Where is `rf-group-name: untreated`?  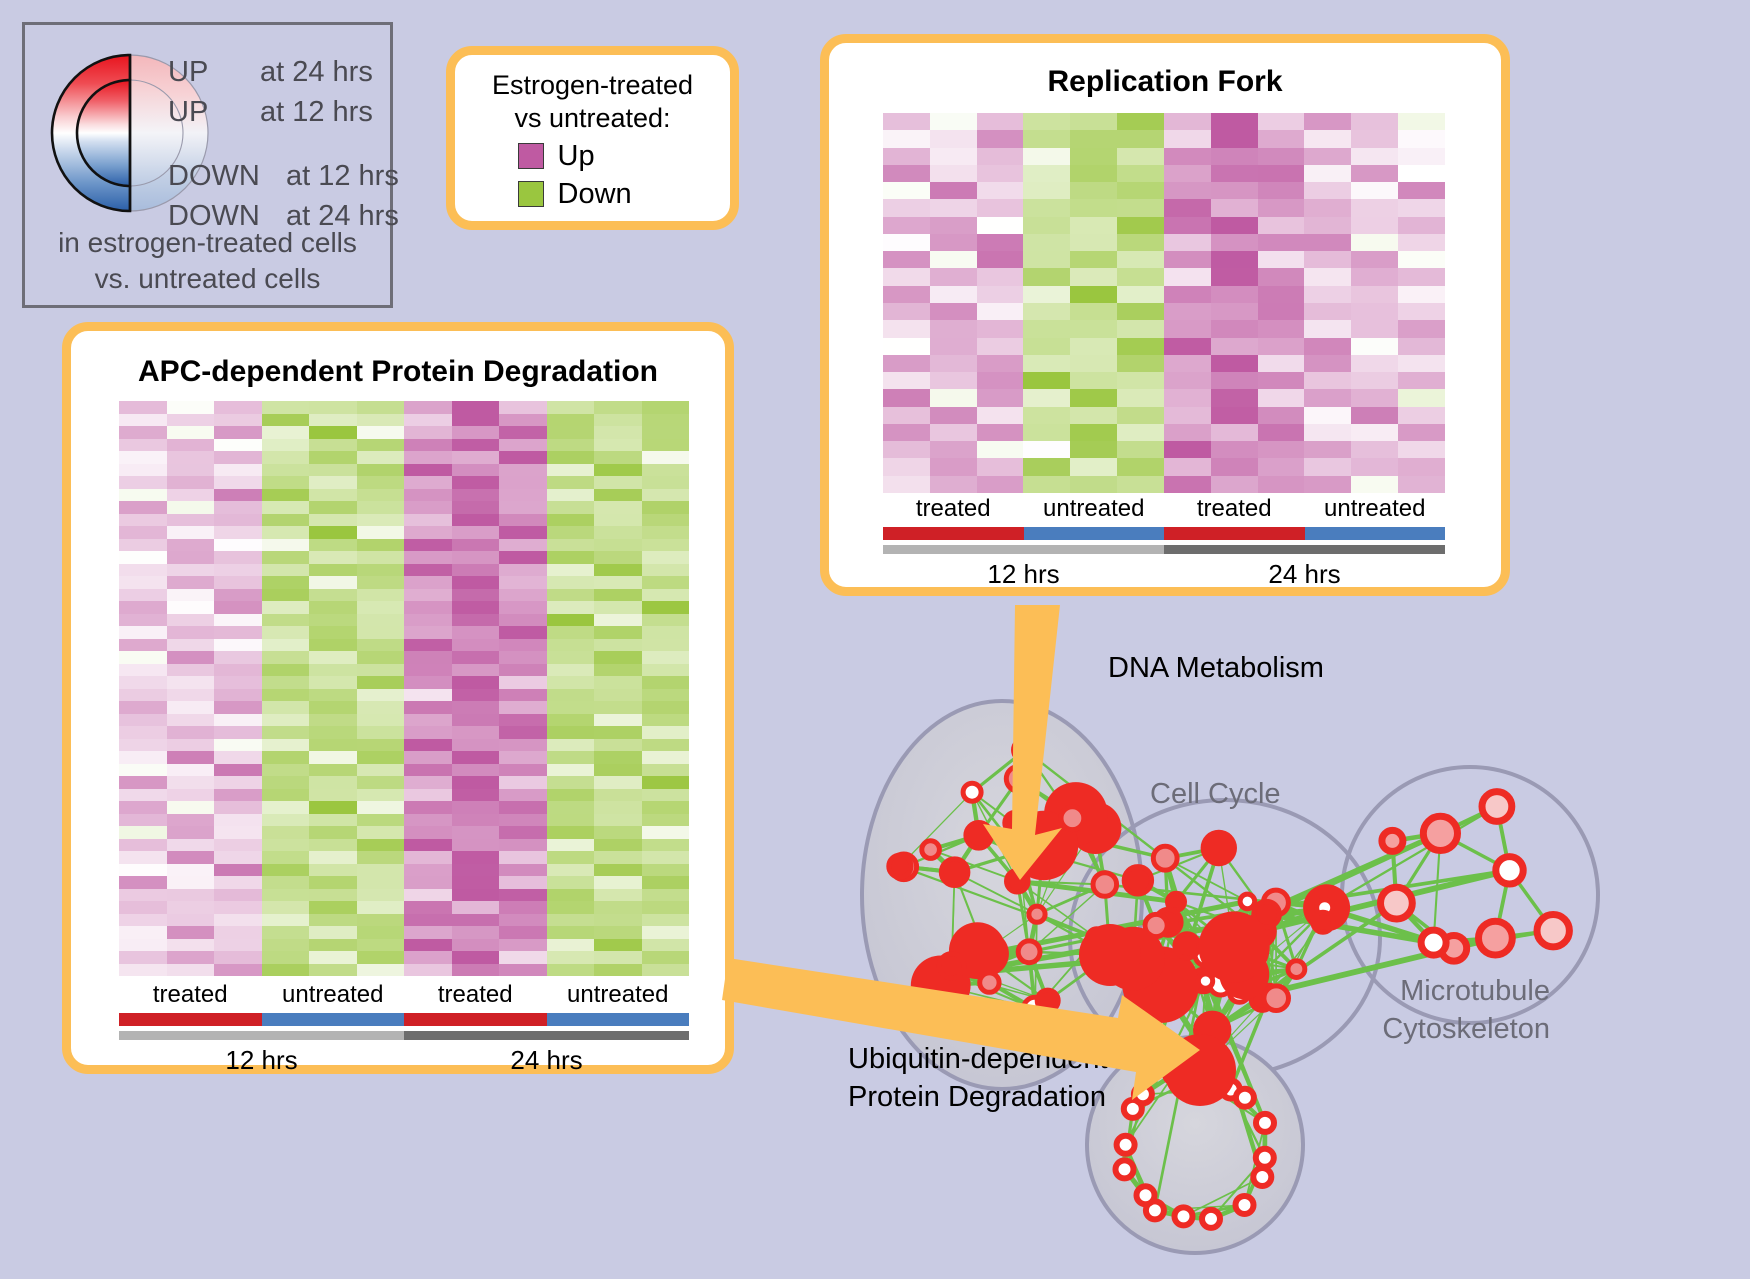 rf-group-name: untreated is located at coordinates (1375, 508).